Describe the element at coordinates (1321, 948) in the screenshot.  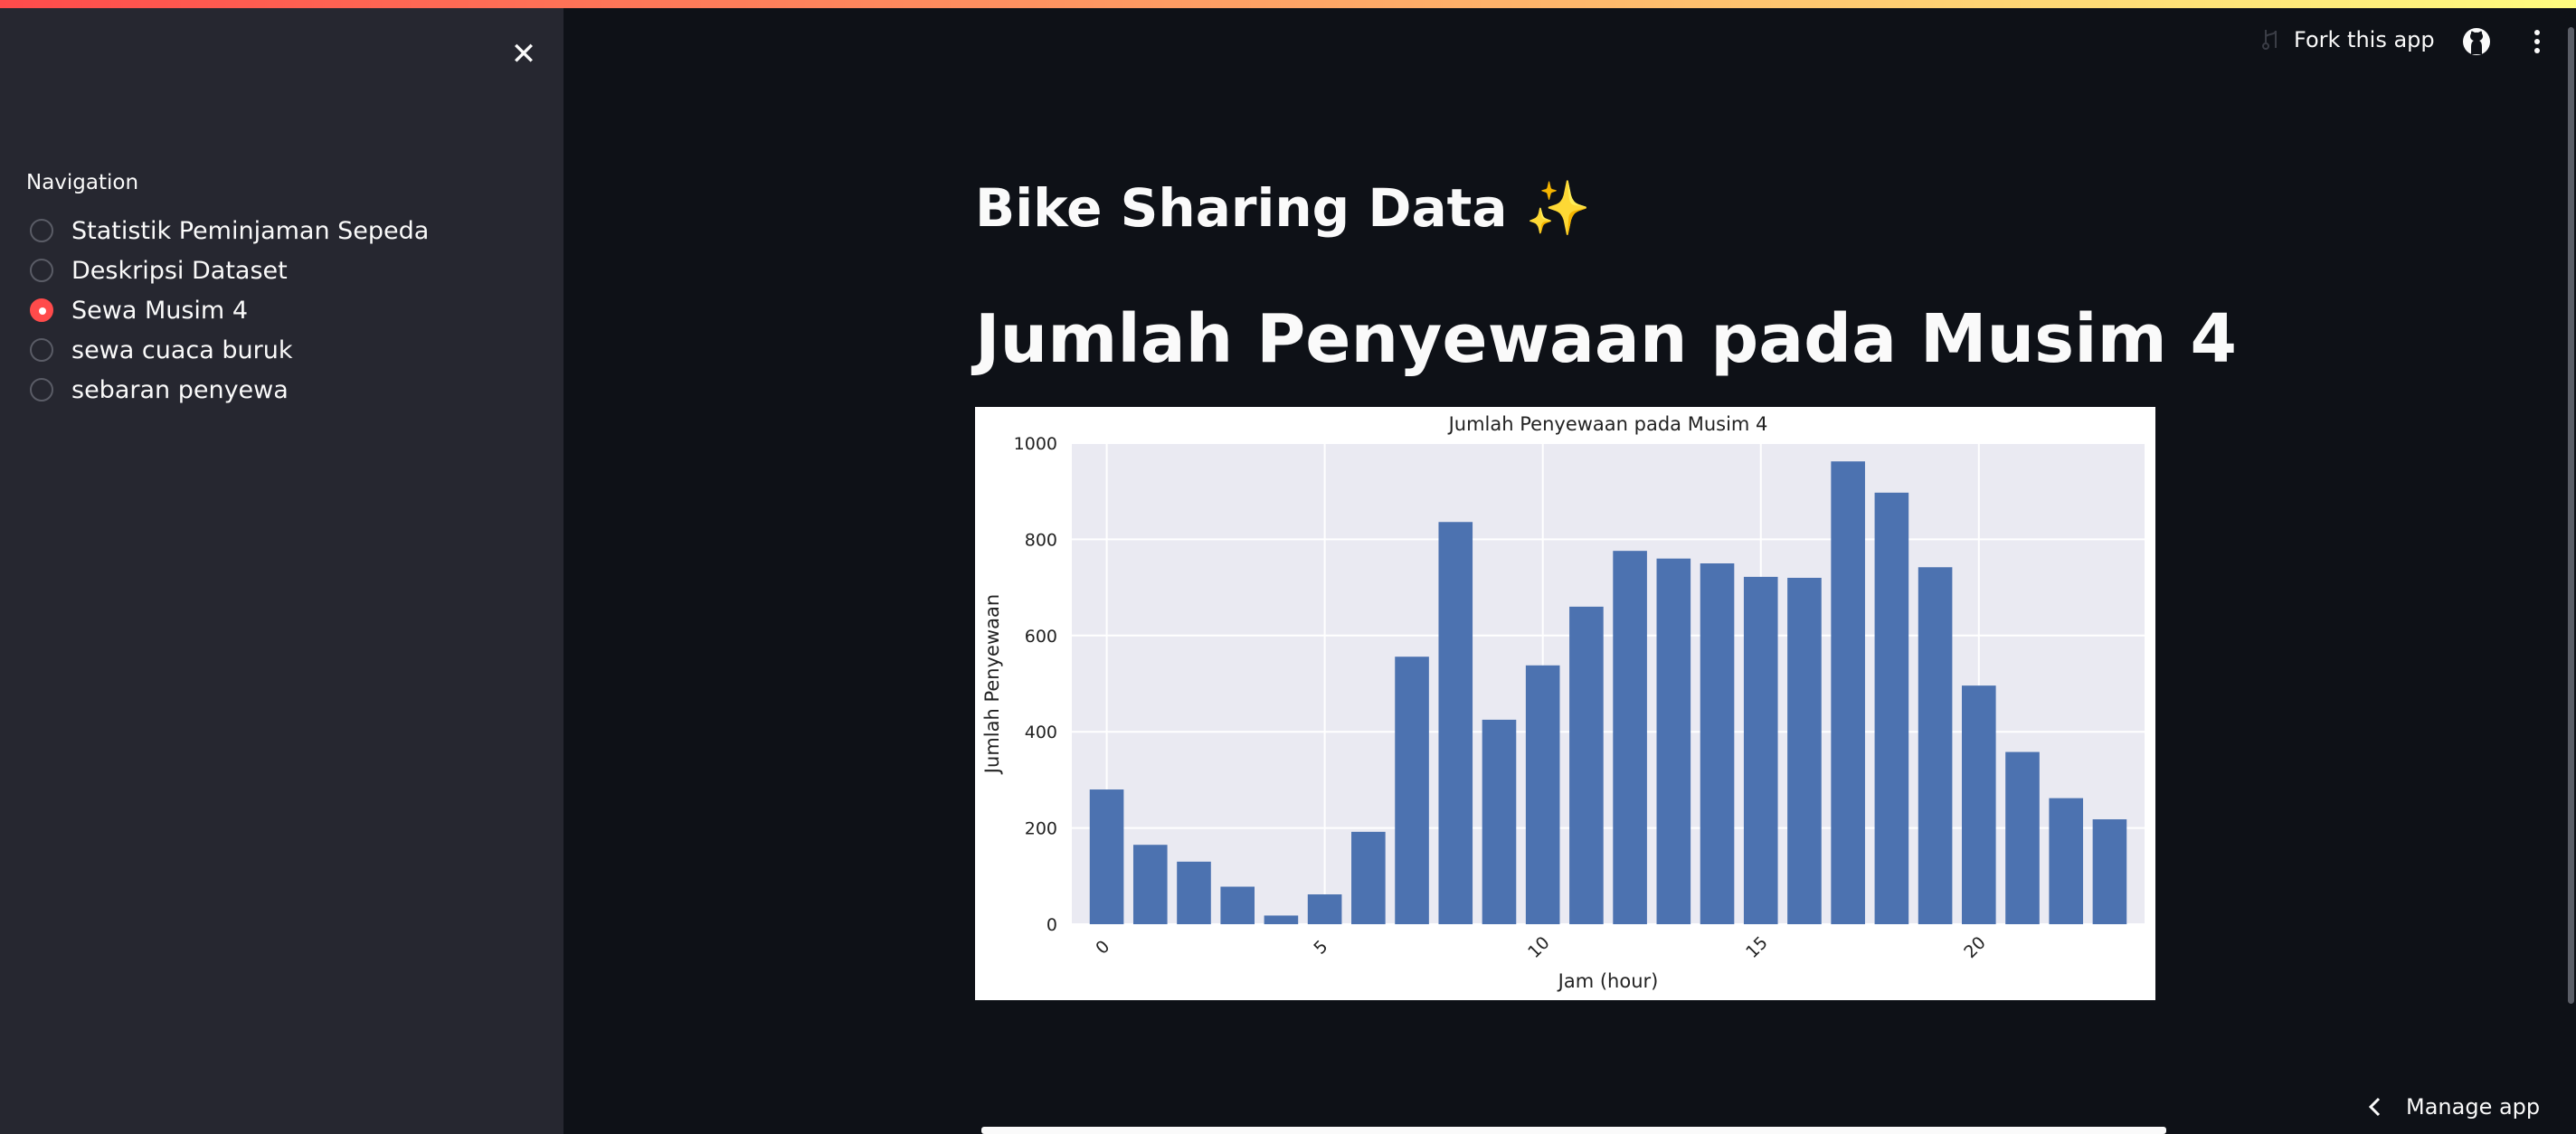
I see `x-tick-label: 5` at that location.